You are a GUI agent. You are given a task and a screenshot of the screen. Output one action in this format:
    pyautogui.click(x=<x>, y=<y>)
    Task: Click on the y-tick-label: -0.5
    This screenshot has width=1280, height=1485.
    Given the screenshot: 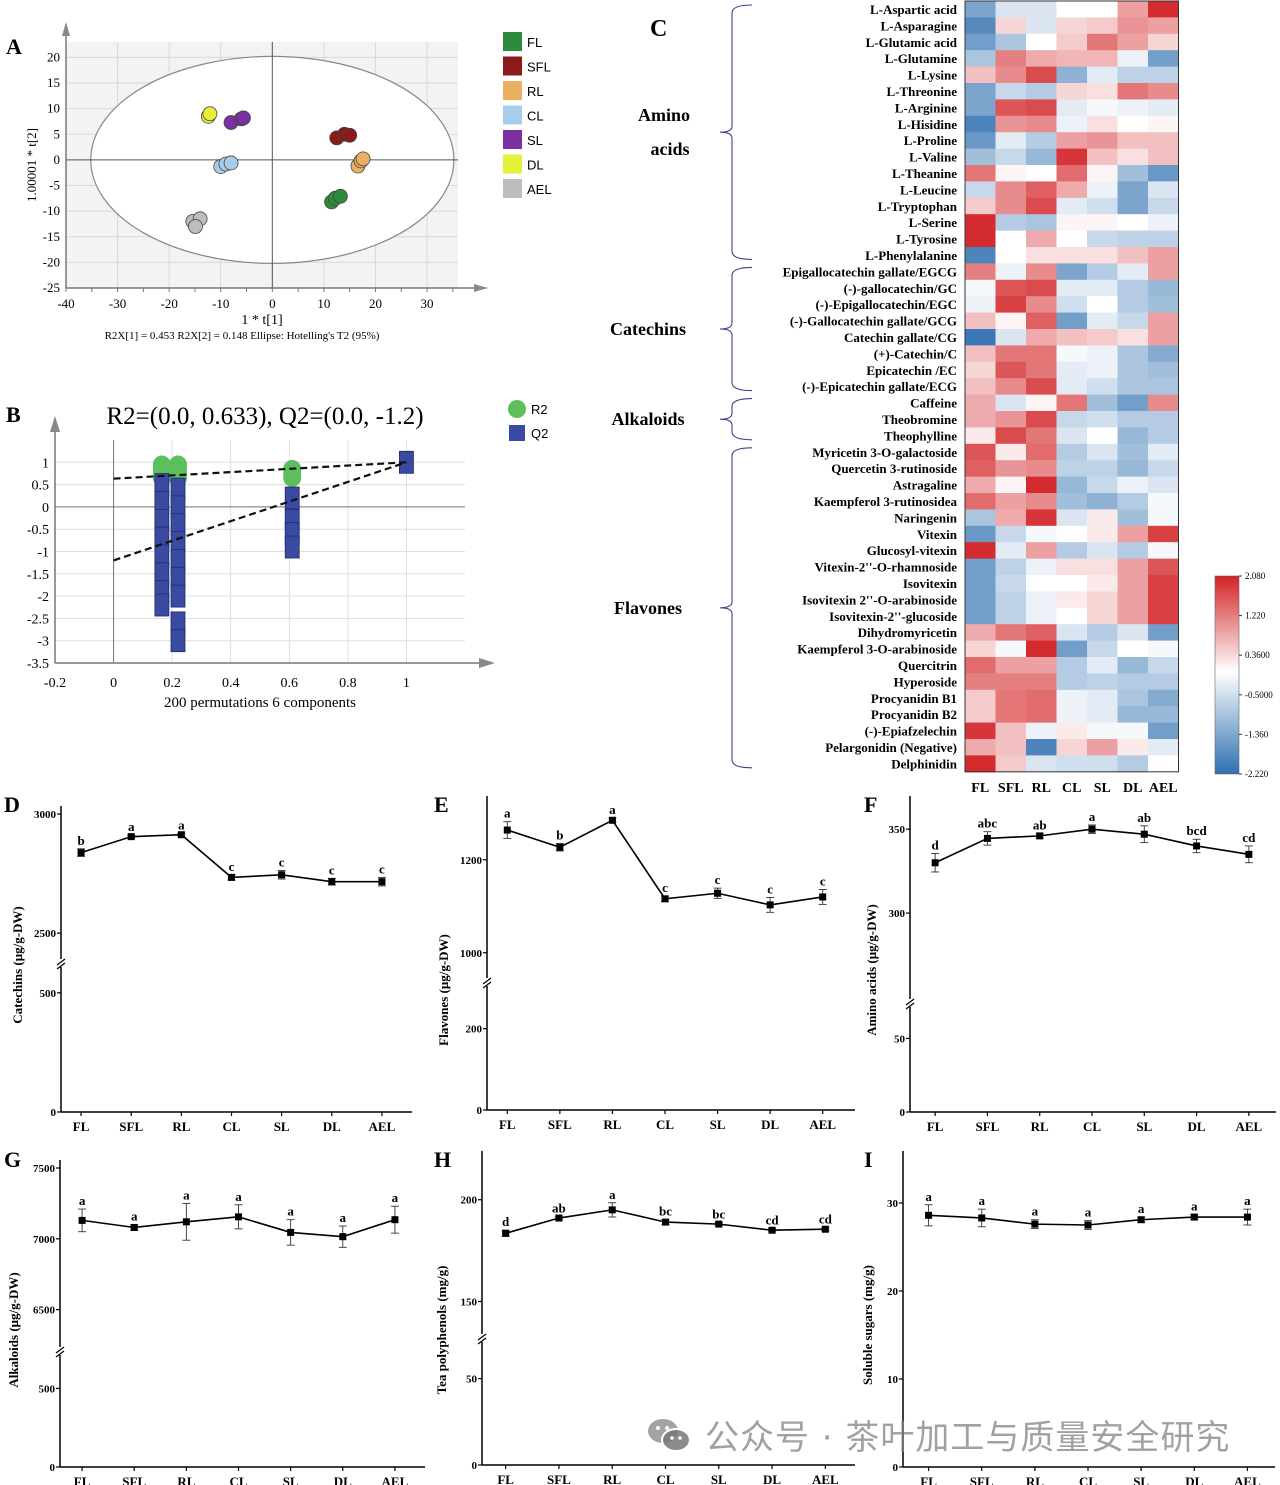 What is the action you would take?
    pyautogui.click(x=38, y=530)
    